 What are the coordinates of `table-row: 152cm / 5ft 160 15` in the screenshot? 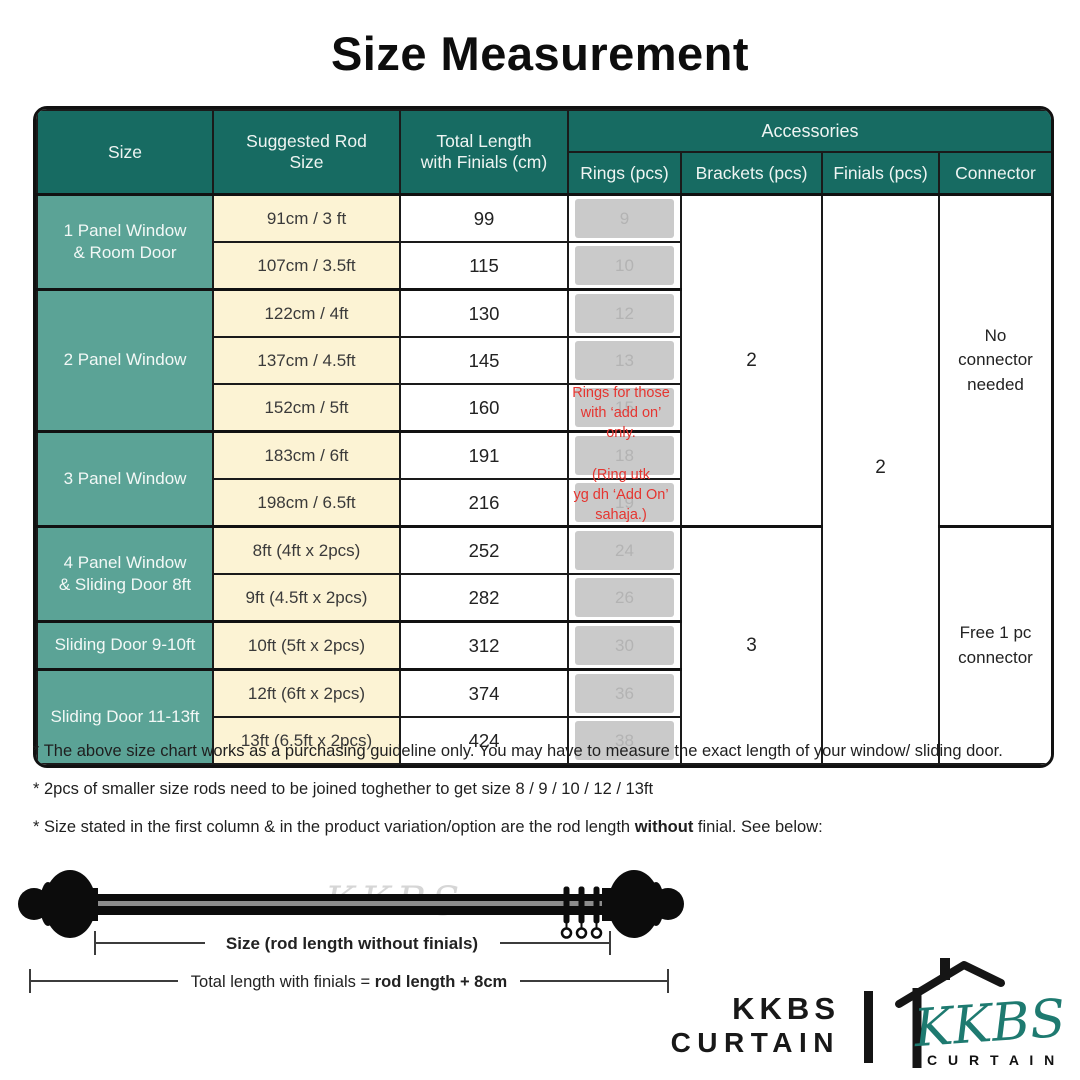 It's located at (544, 408).